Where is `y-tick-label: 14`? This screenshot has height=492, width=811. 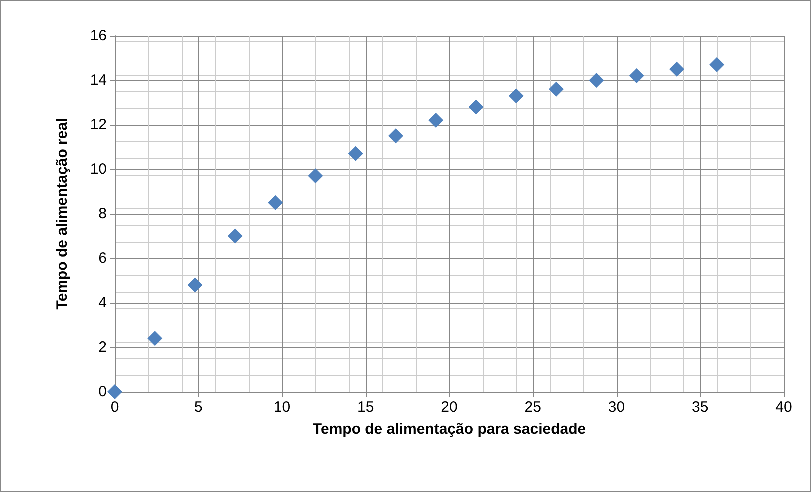 y-tick-label: 14 is located at coordinates (98, 80).